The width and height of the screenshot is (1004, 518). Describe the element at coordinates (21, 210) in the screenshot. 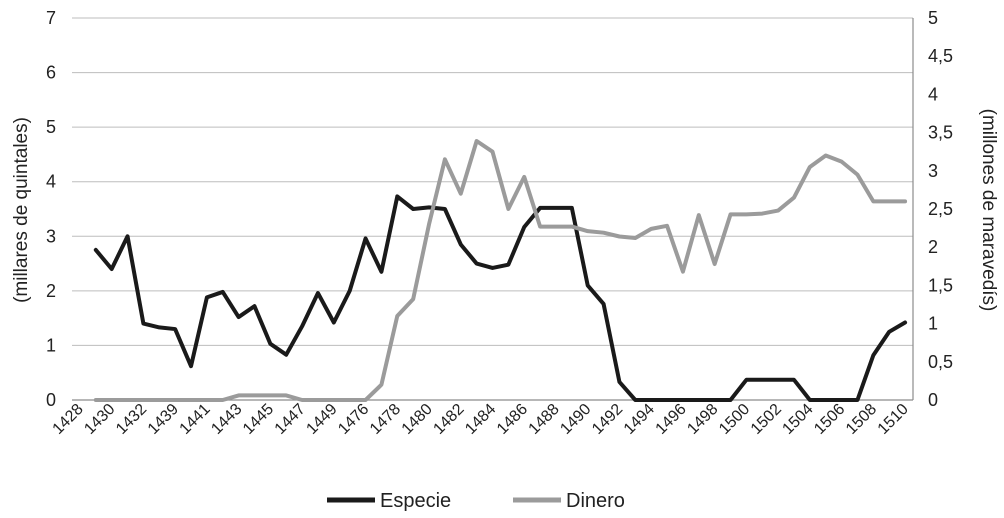

I see `y-axis-left-title: (millares de quintales)` at that location.